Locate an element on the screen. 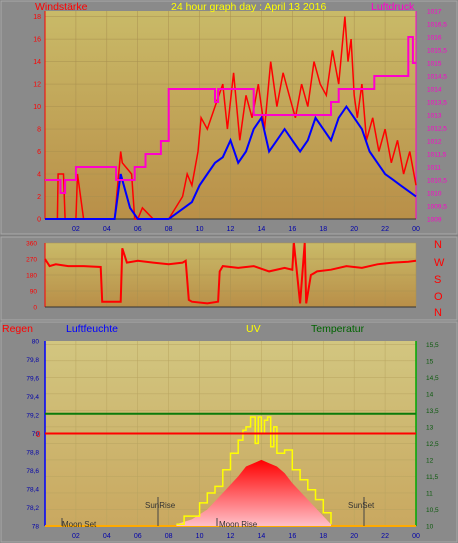 The width and height of the screenshot is (458, 543). wind-x-tick-label: 06 is located at coordinates (138, 229).